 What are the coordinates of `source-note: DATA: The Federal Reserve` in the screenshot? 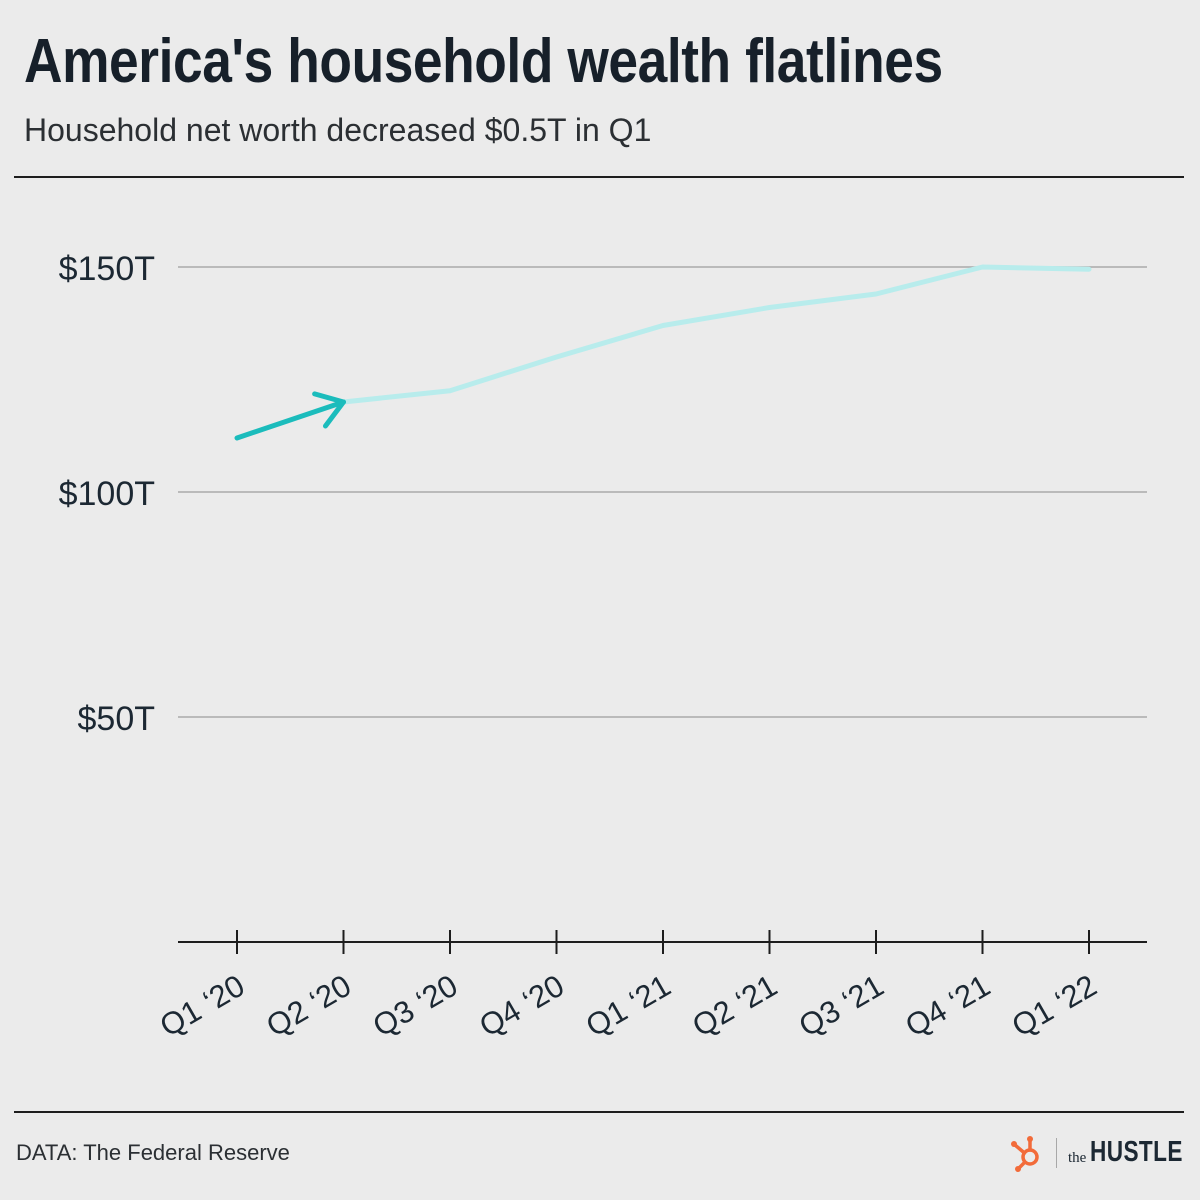 It's located at (153, 1152).